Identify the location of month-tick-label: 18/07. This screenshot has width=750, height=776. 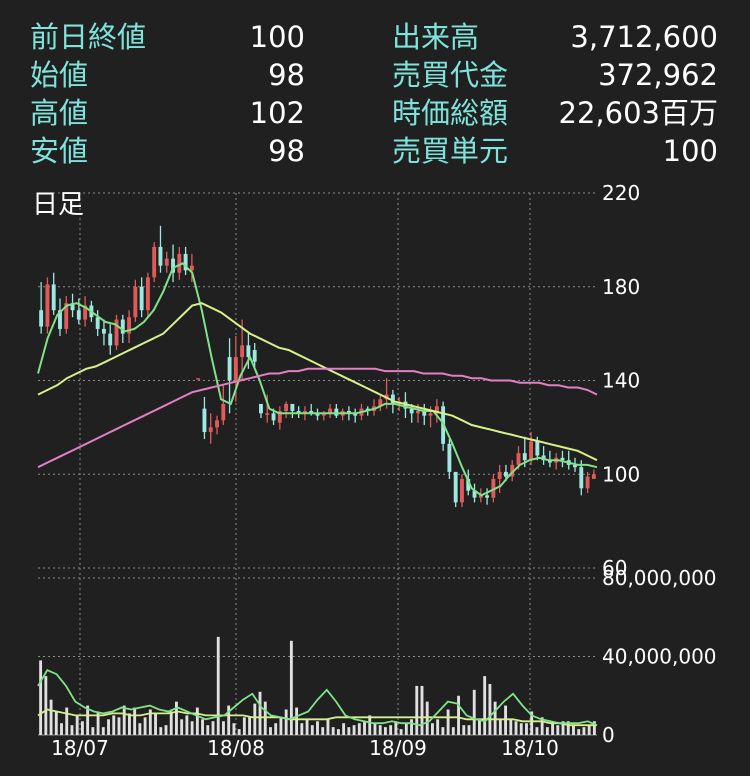
(80, 748).